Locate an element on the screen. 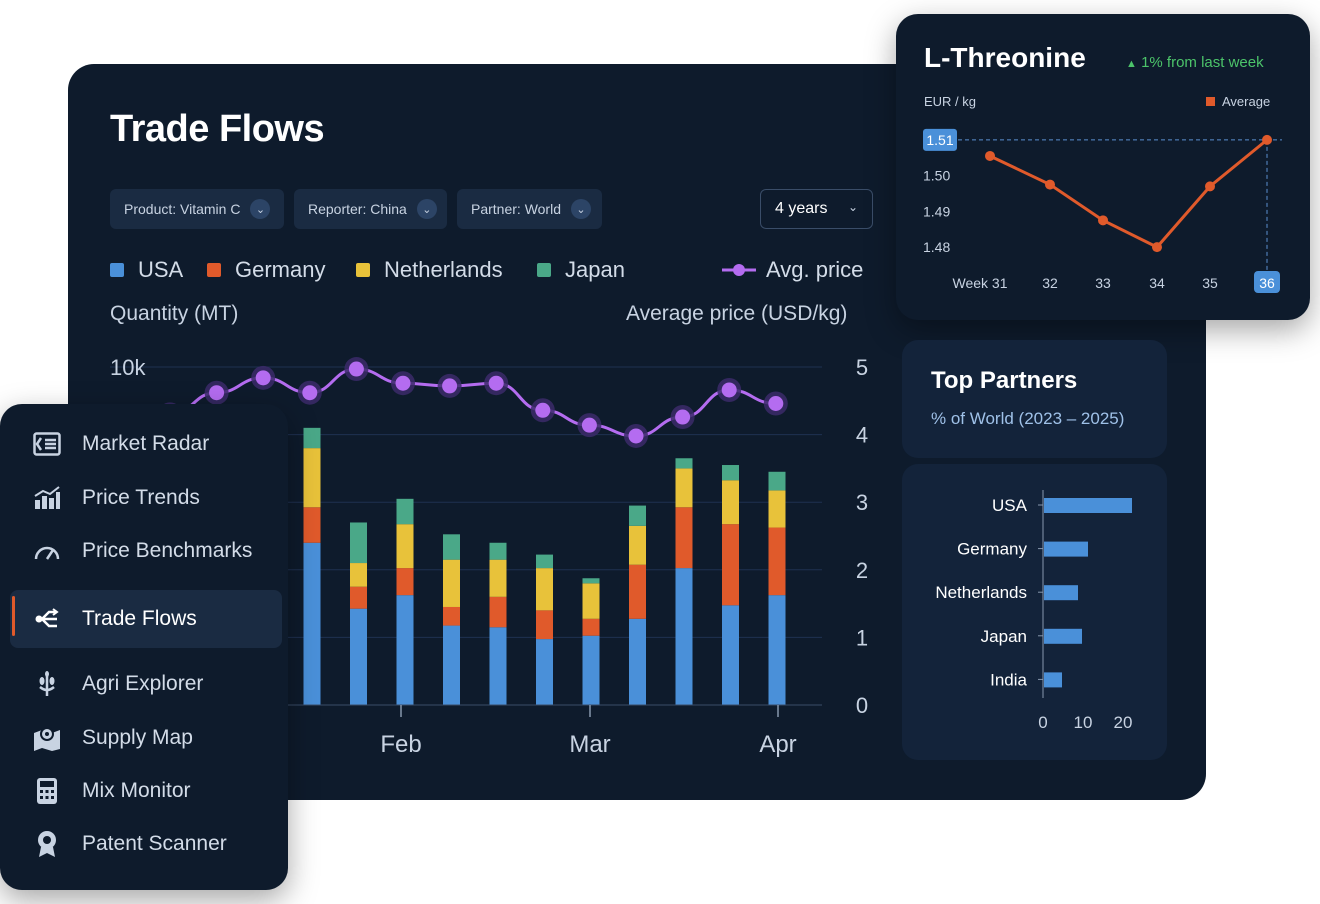  sidebar-item-agri-explorer: Agri Explorer is located at coordinates (146, 684).